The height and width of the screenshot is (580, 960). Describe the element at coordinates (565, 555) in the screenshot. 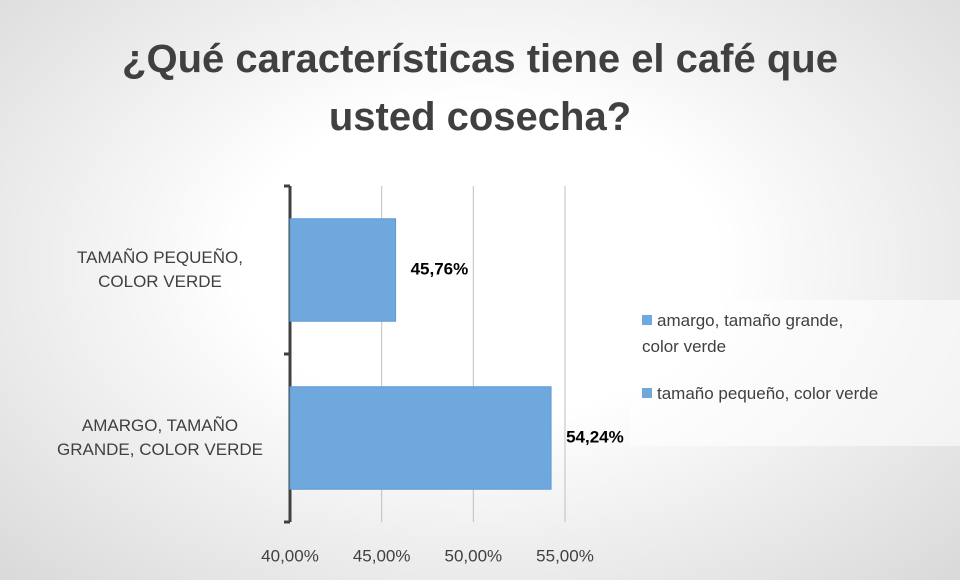

I see `x-tick-label: 55,00%` at that location.